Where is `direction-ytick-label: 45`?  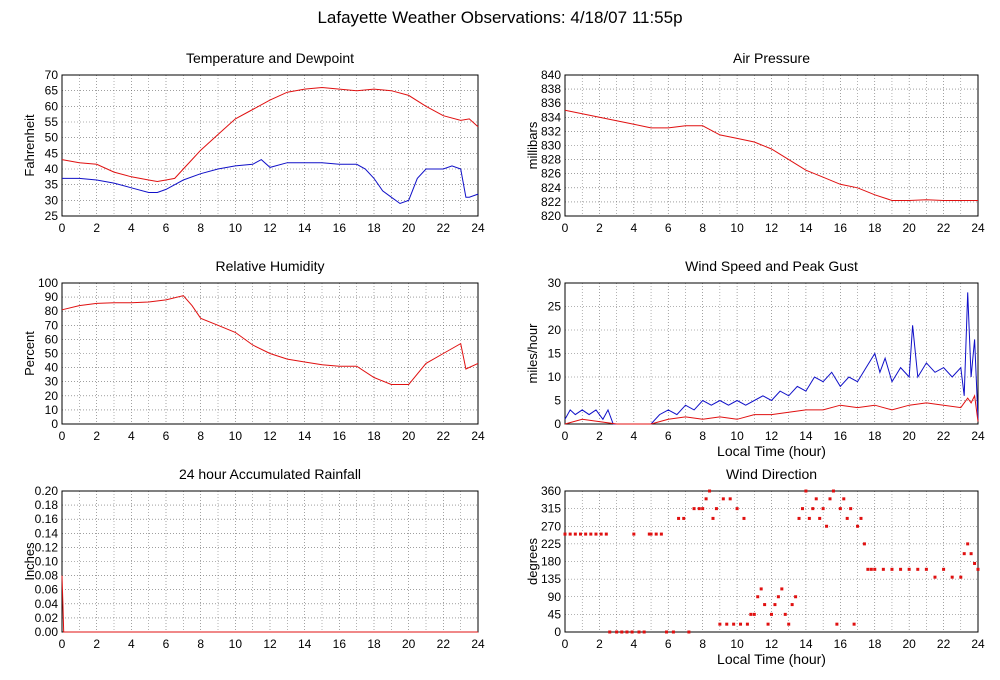
direction-ytick-label: 45 is located at coordinates (555, 614).